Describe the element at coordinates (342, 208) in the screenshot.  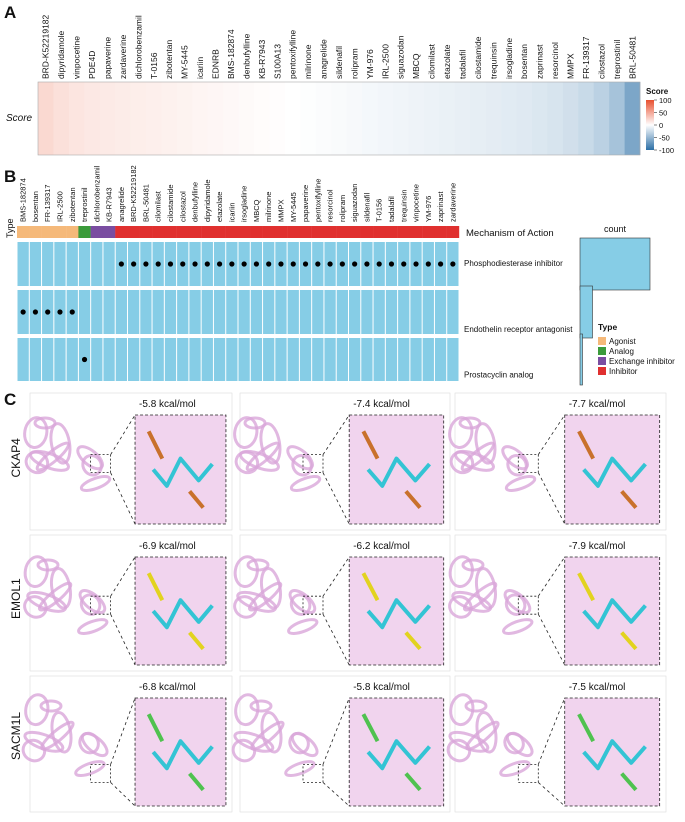
I see `column-label: rolipram` at that location.